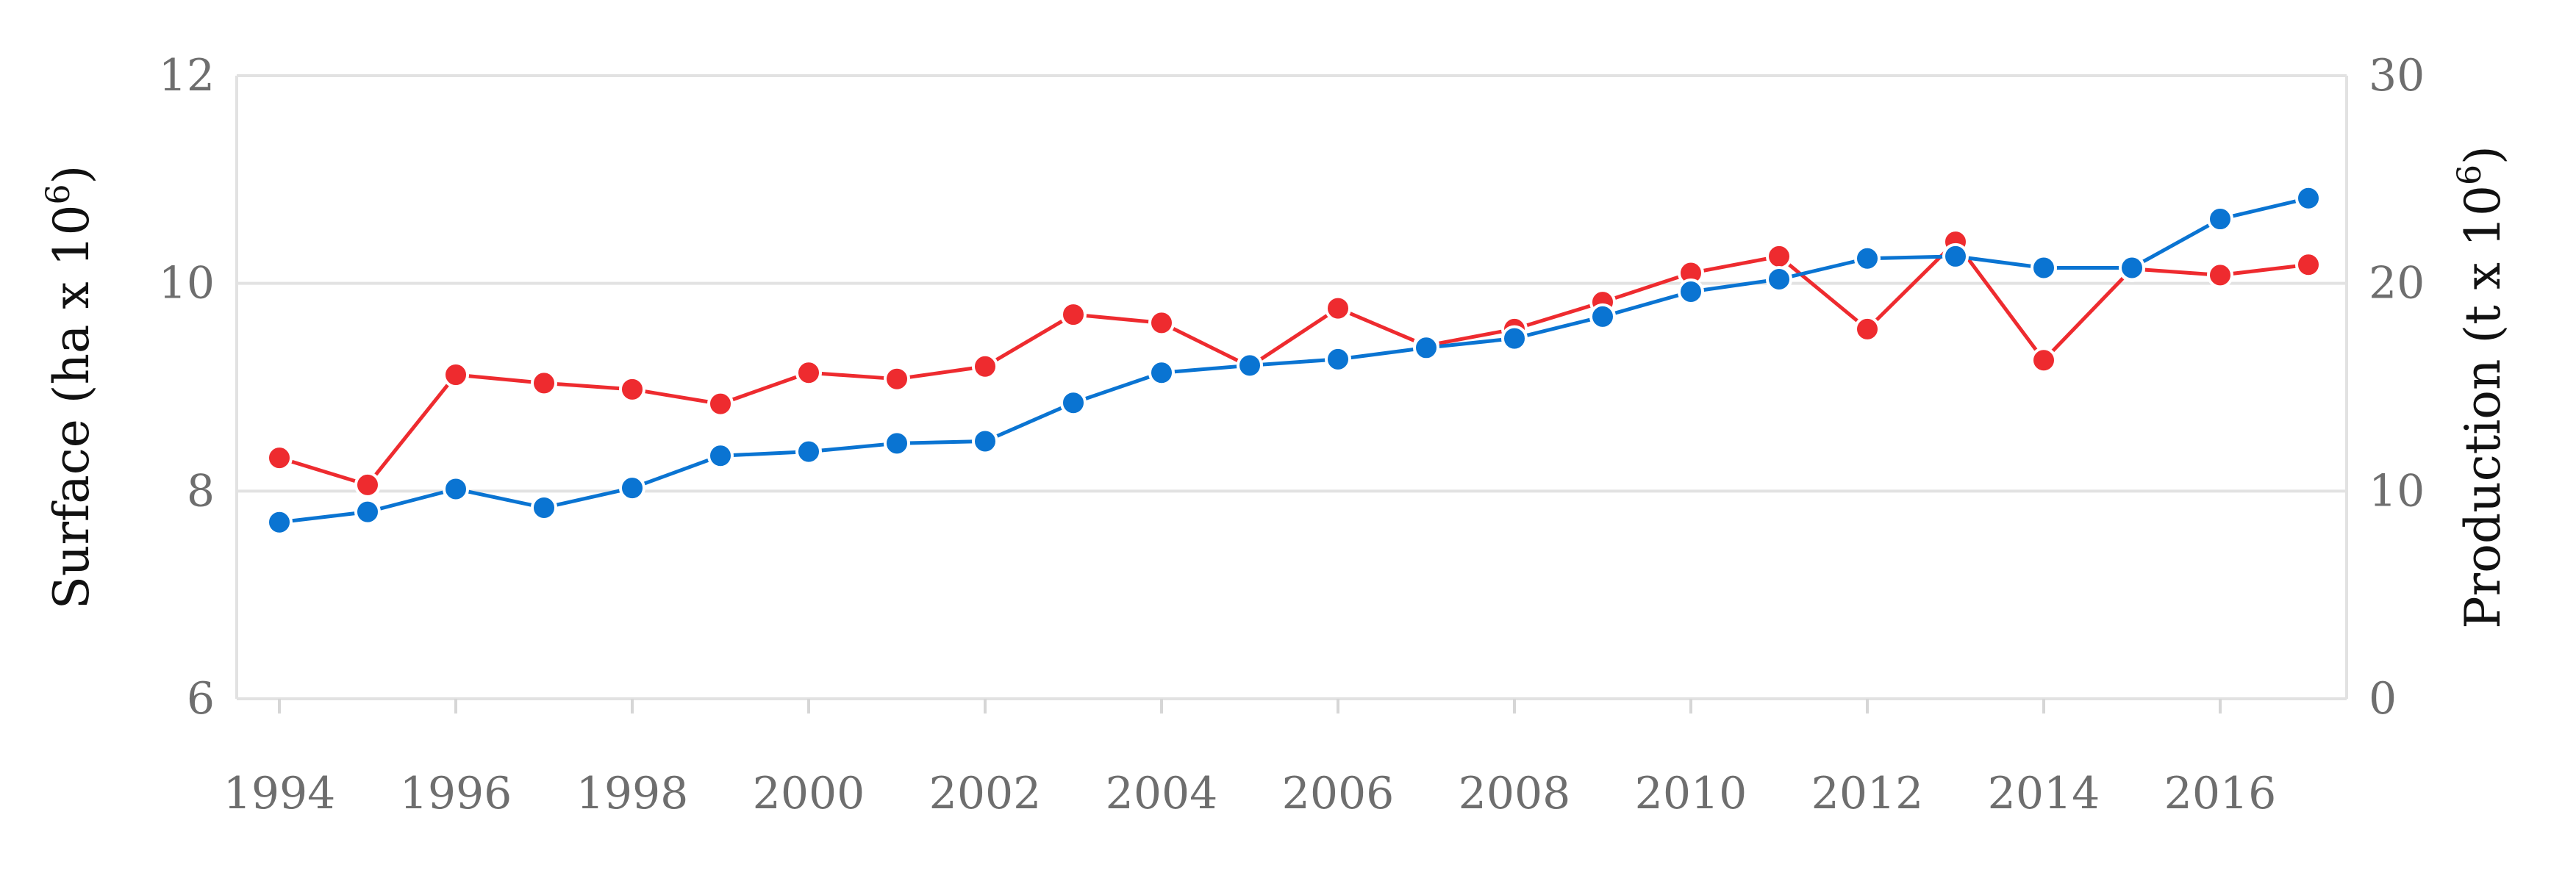 Image resolution: width=2576 pixels, height=870 pixels. Describe the element at coordinates (1868, 328) in the screenshot. I see `series-point-right-2012` at that location.